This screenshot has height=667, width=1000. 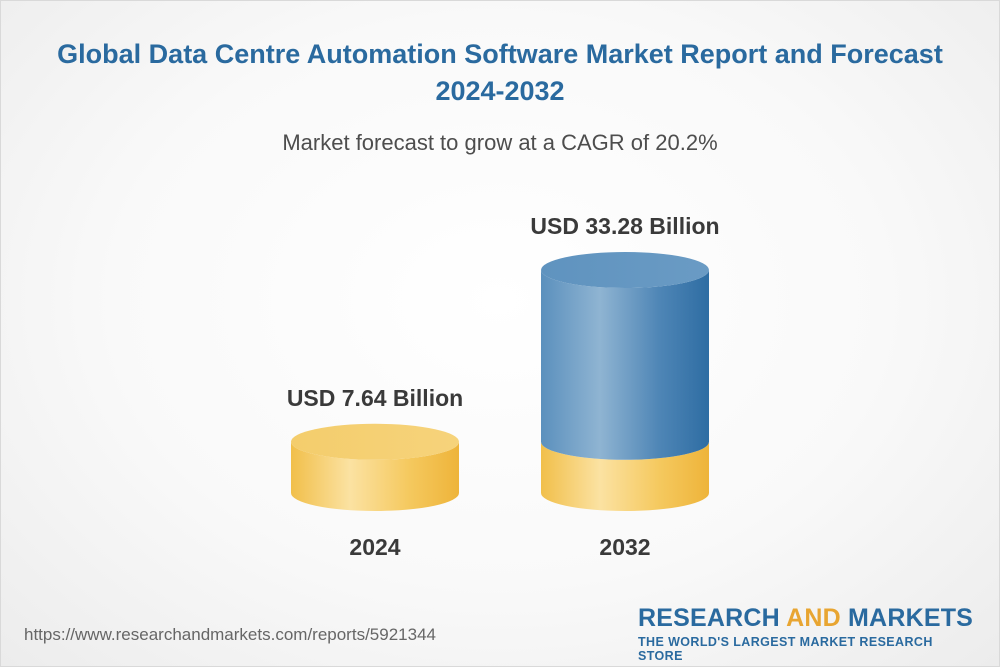 I want to click on category-label-2024: 2024, so click(x=374, y=547).